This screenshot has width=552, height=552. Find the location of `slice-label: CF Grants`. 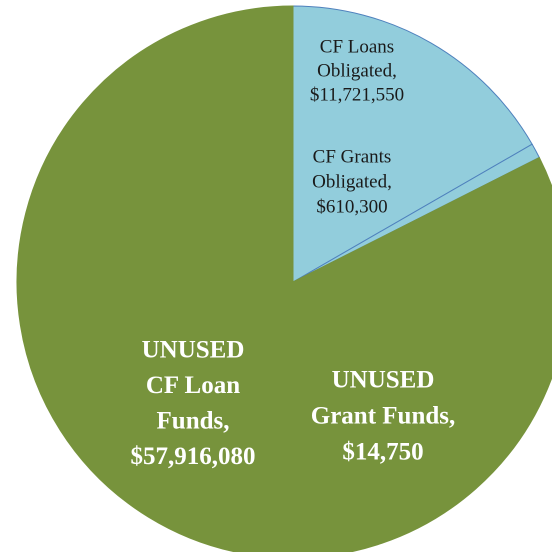

slice-label: CF Grants is located at coordinates (352, 156).